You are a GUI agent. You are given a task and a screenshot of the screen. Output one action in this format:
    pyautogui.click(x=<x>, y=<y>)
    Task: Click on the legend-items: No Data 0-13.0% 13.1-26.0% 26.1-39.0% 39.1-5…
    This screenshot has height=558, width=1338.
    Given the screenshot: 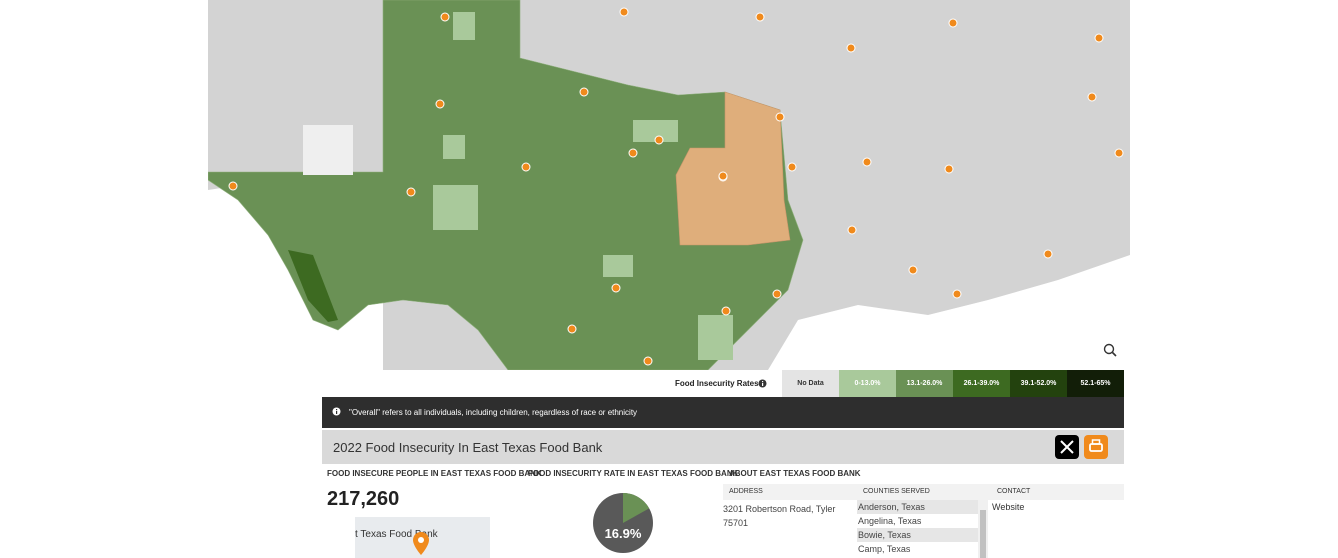 What is the action you would take?
    pyautogui.click(x=953, y=383)
    